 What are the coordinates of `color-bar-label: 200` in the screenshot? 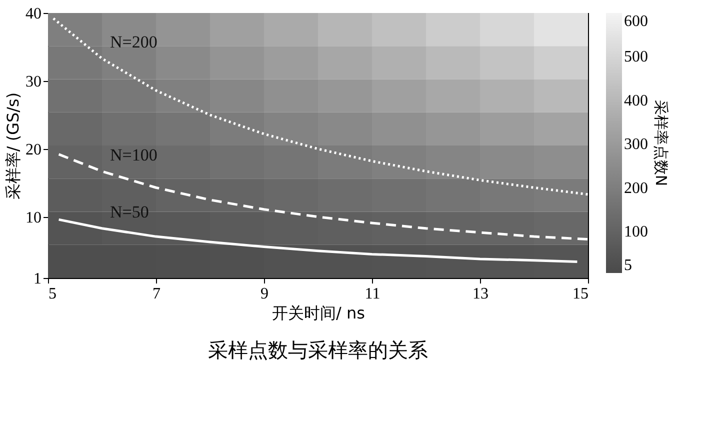 It's located at (636, 188).